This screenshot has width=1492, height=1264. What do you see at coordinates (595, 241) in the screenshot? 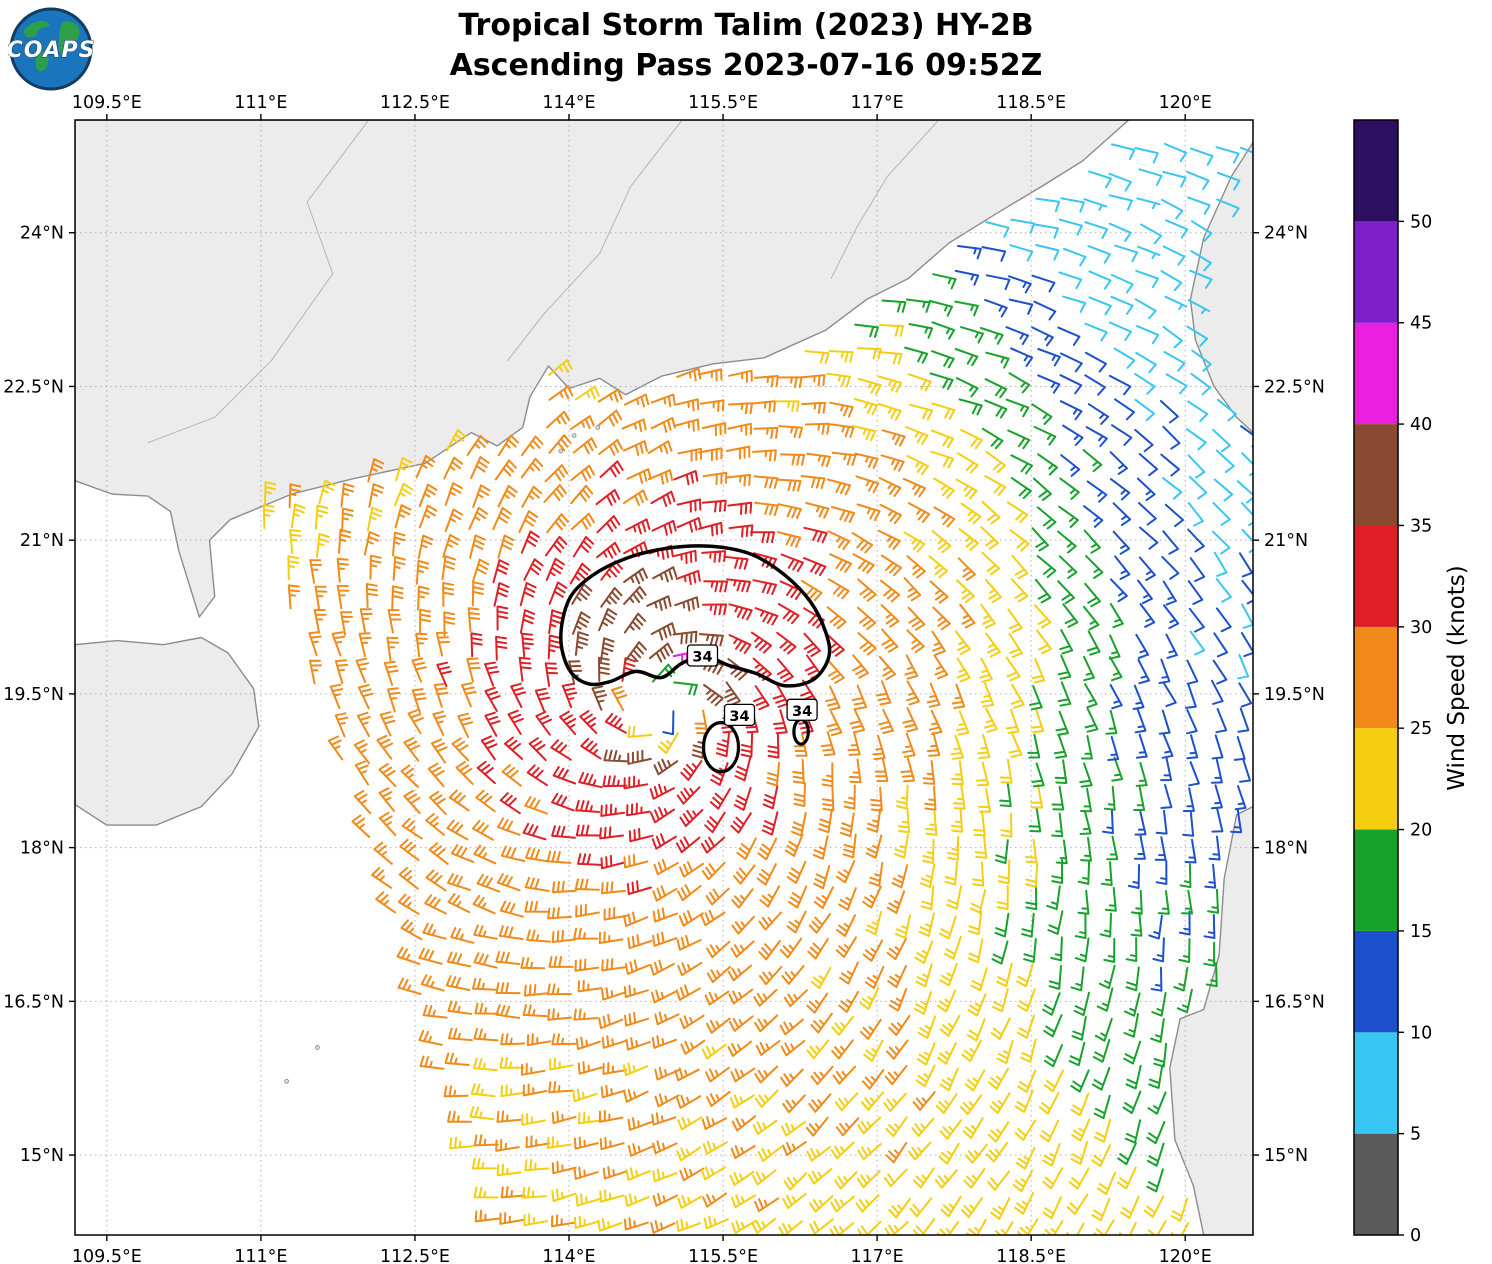
I see `admin-border` at bounding box center [595, 241].